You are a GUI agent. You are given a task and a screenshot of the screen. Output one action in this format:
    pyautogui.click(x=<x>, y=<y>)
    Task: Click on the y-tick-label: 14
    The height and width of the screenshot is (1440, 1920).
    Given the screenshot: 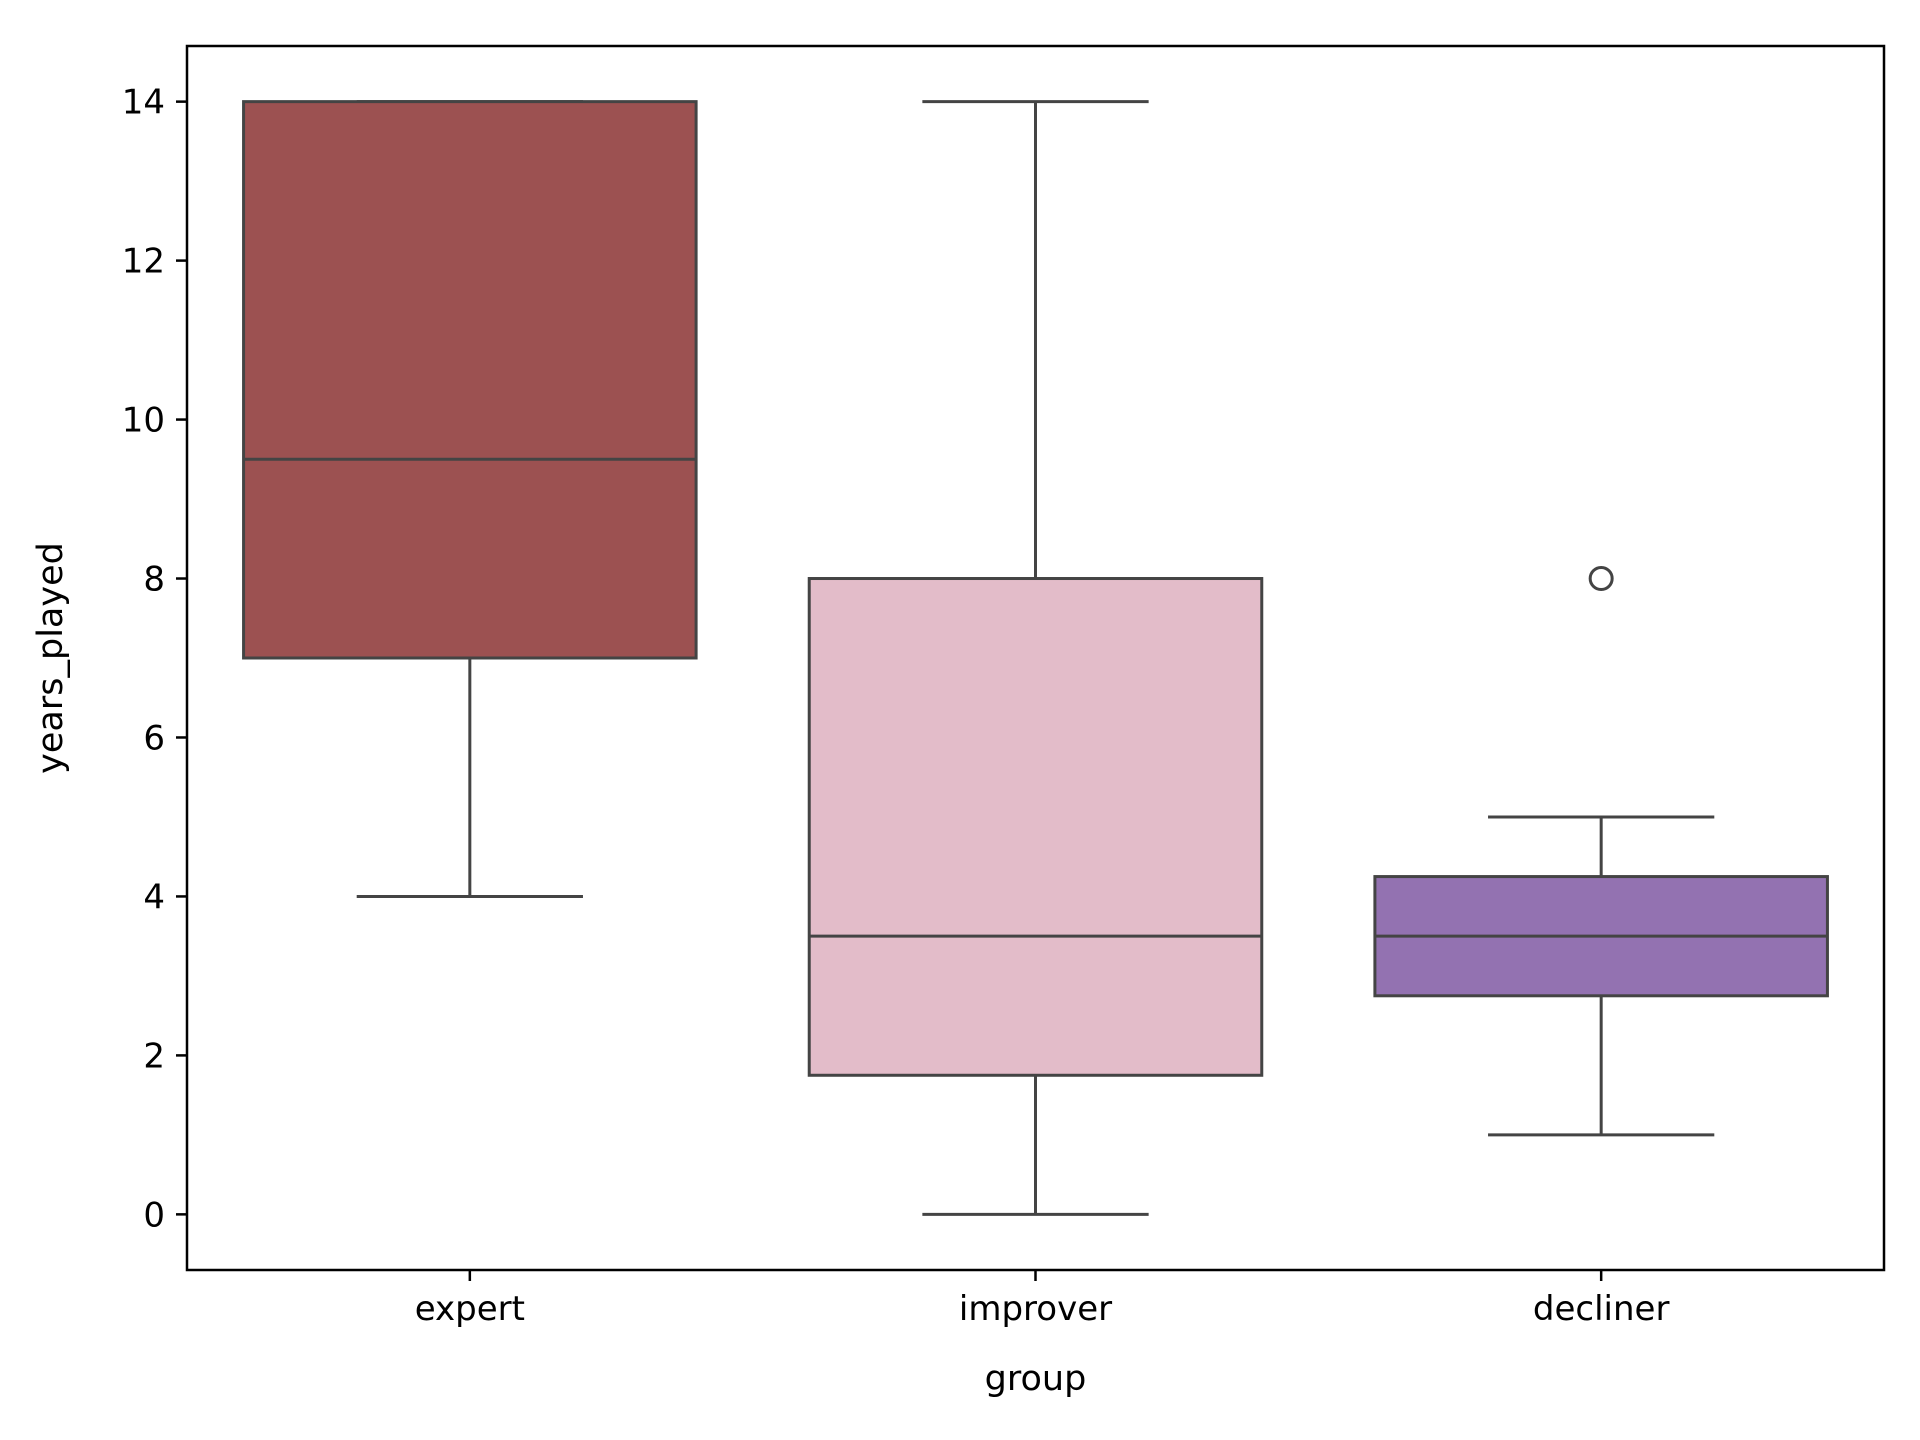 What is the action you would take?
    pyautogui.click(x=143, y=103)
    